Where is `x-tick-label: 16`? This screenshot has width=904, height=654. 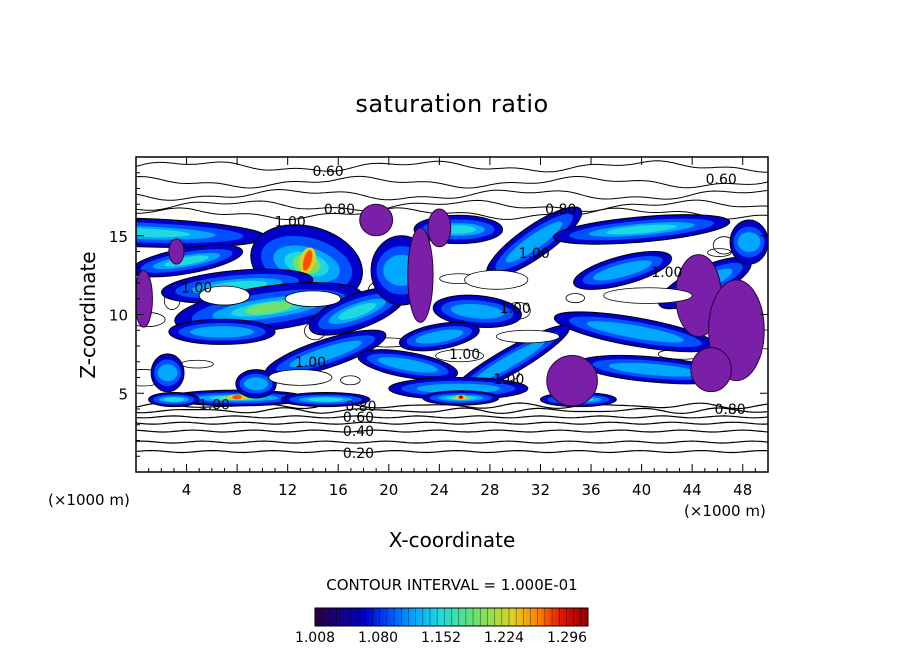 x-tick-label: 16 is located at coordinates (338, 490).